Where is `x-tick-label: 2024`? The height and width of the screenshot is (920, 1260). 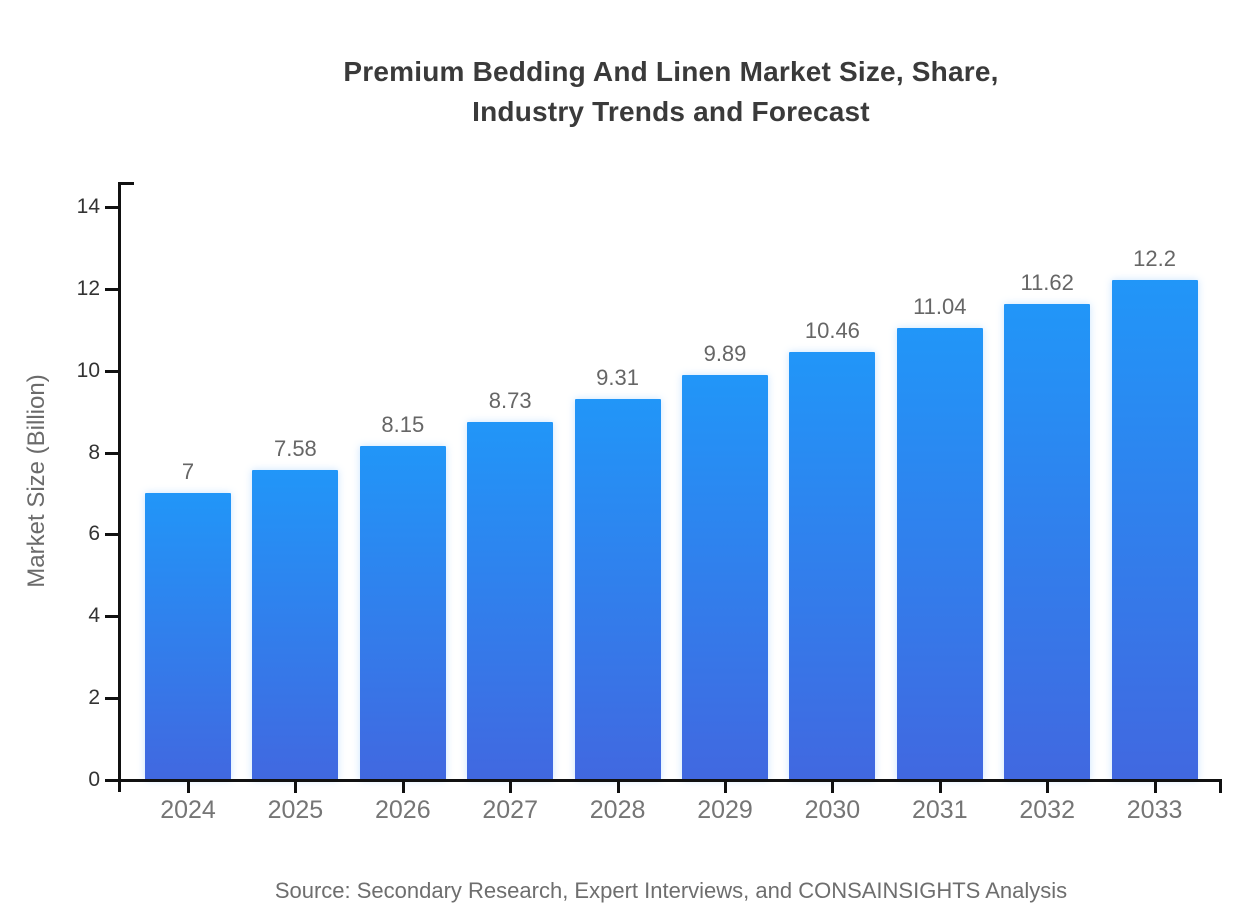
x-tick-label: 2024 is located at coordinates (188, 810).